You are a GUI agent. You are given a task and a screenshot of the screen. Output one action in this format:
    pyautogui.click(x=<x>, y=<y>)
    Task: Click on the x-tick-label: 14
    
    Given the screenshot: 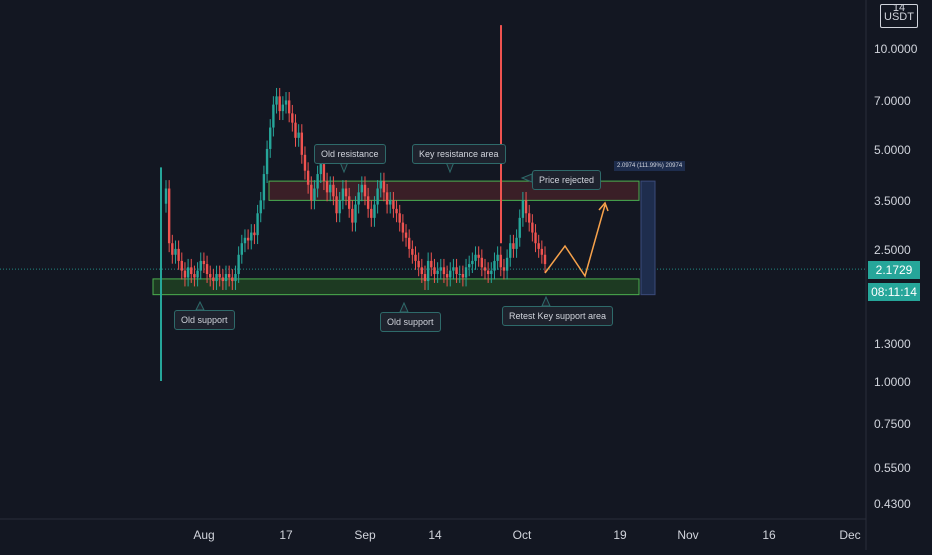 What is the action you would take?
    pyautogui.click(x=435, y=535)
    